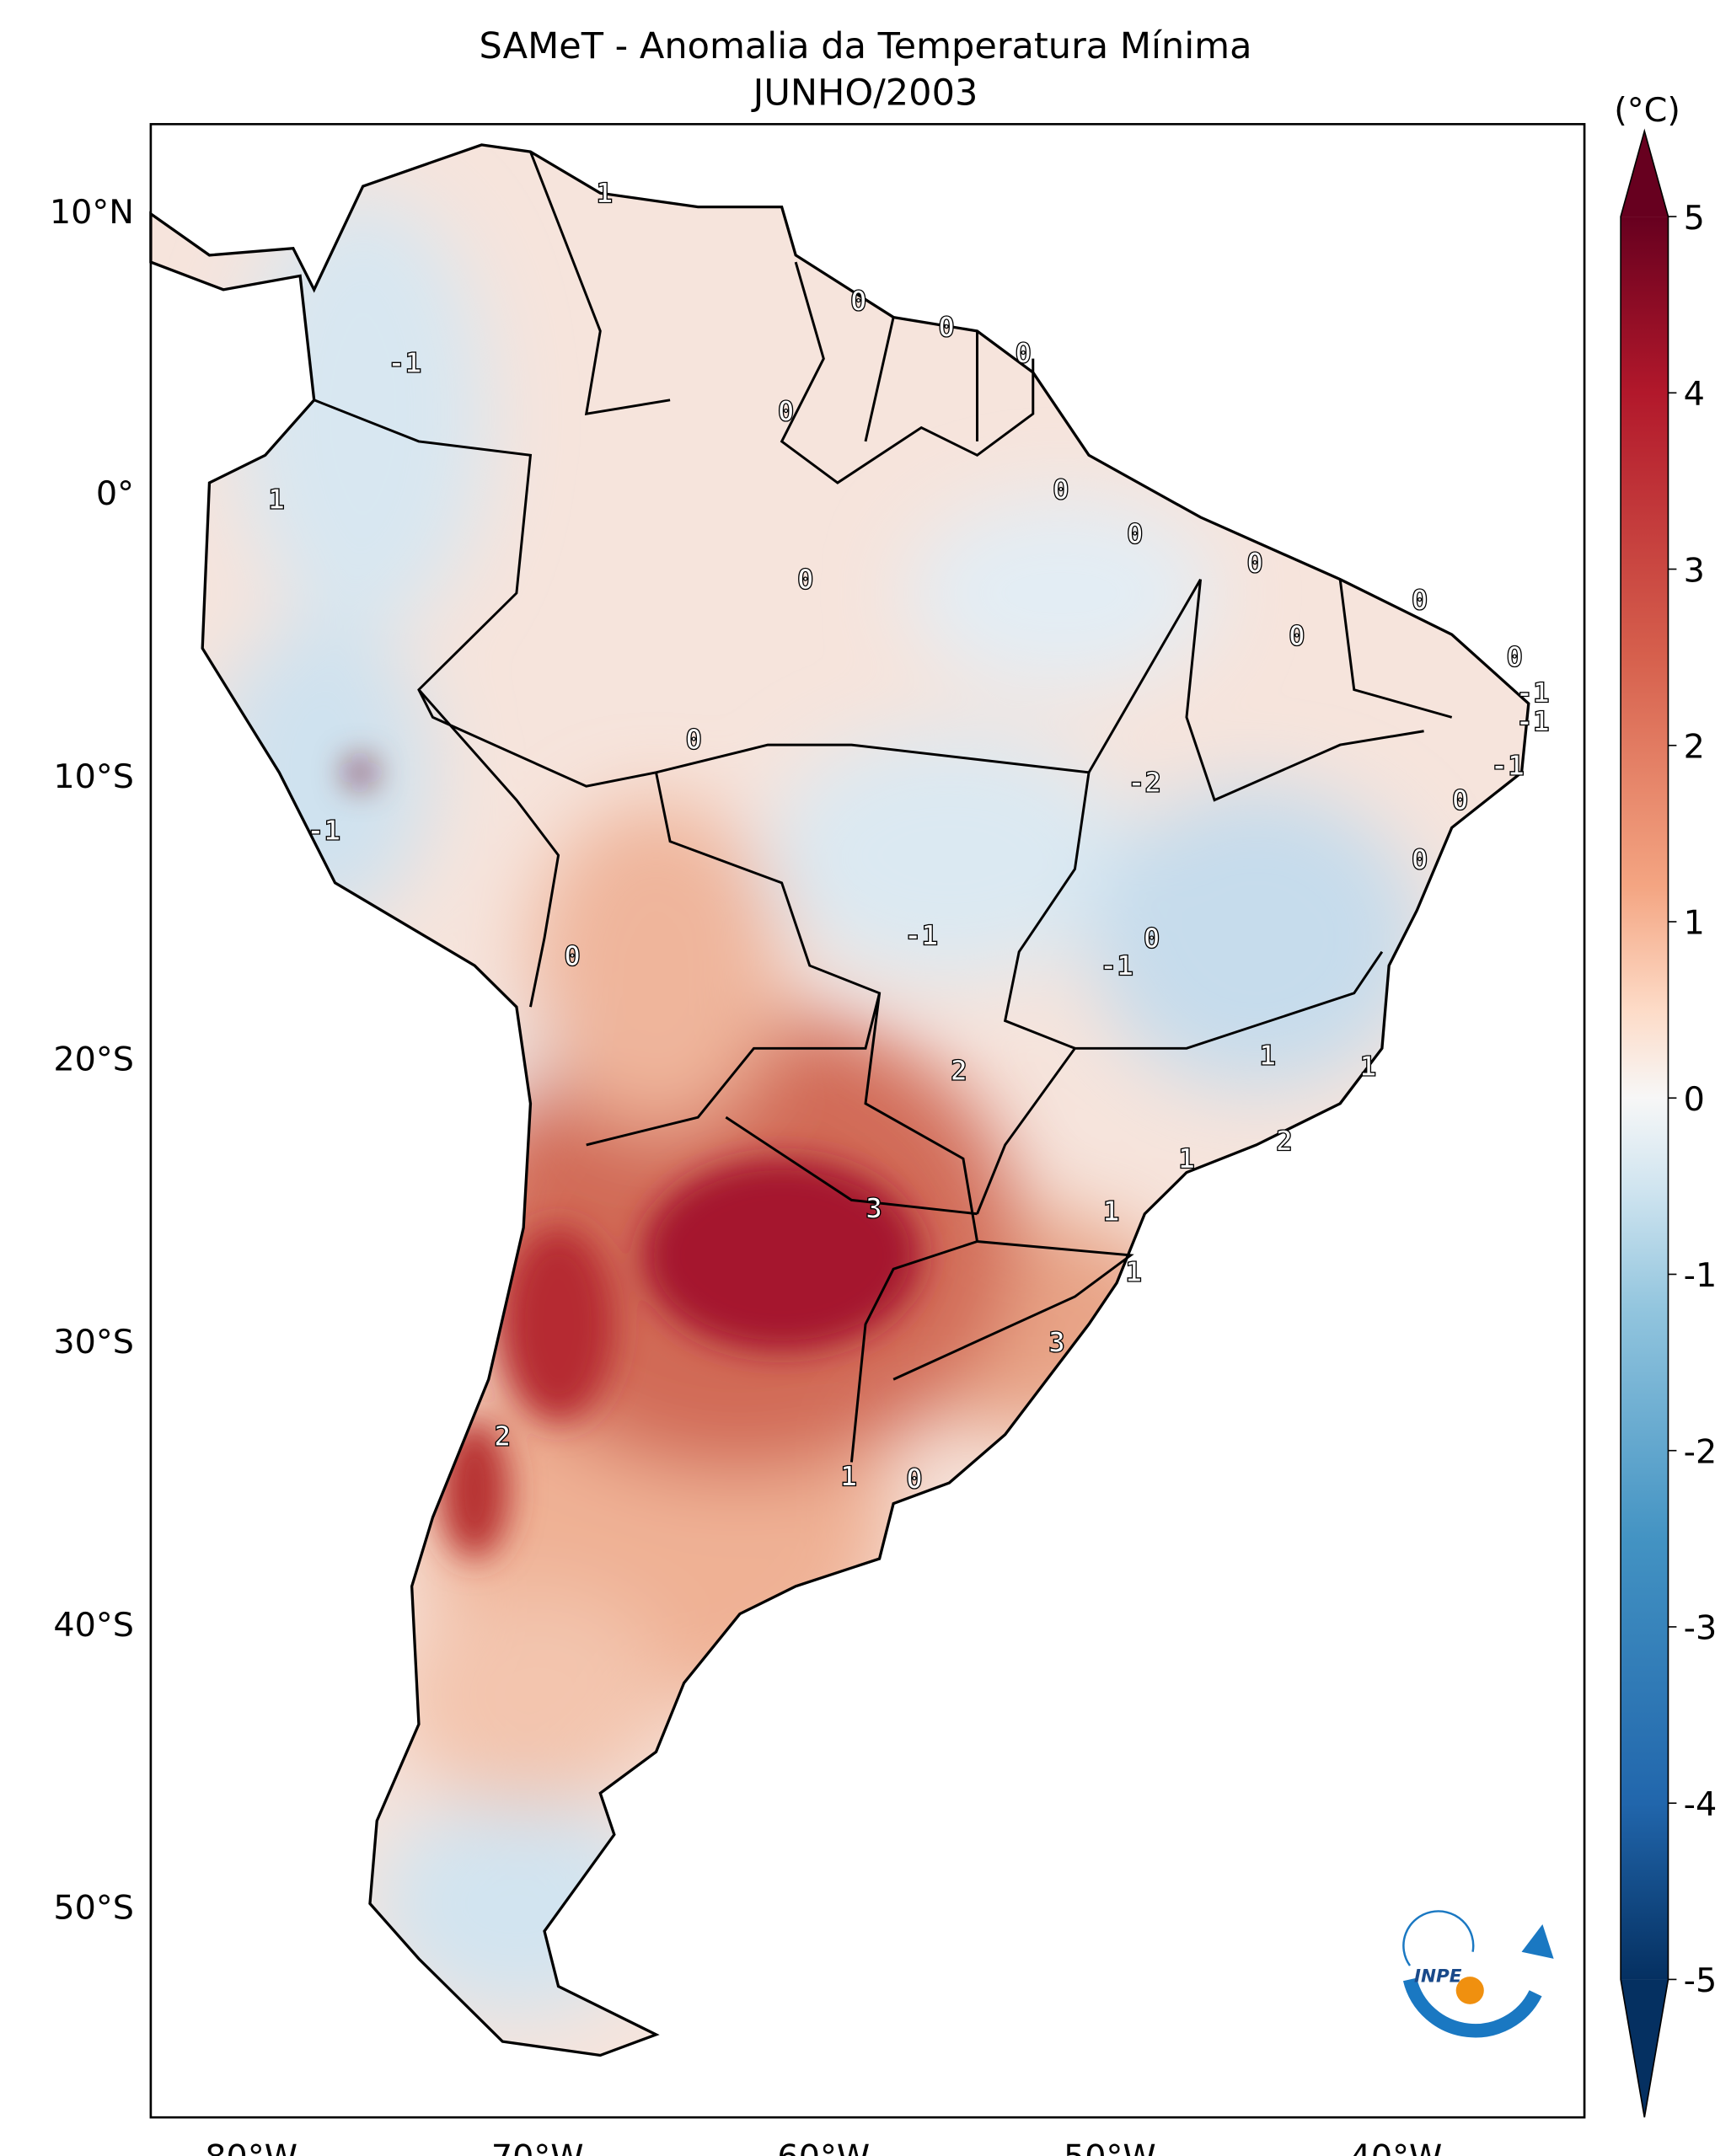 The image size is (1731, 2156). What do you see at coordinates (1694, 394) in the screenshot?
I see `colorbar-tick-label: 4` at bounding box center [1694, 394].